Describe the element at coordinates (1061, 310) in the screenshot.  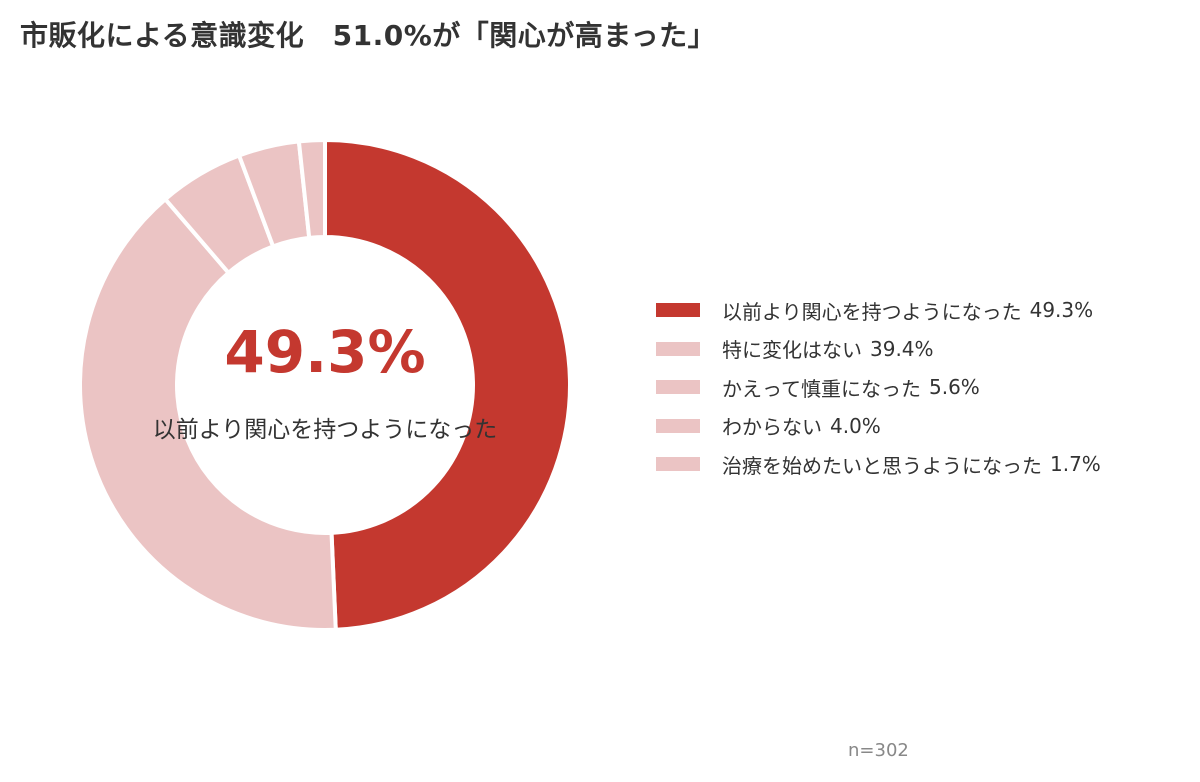
I see `legend-value: 49.3%` at that location.